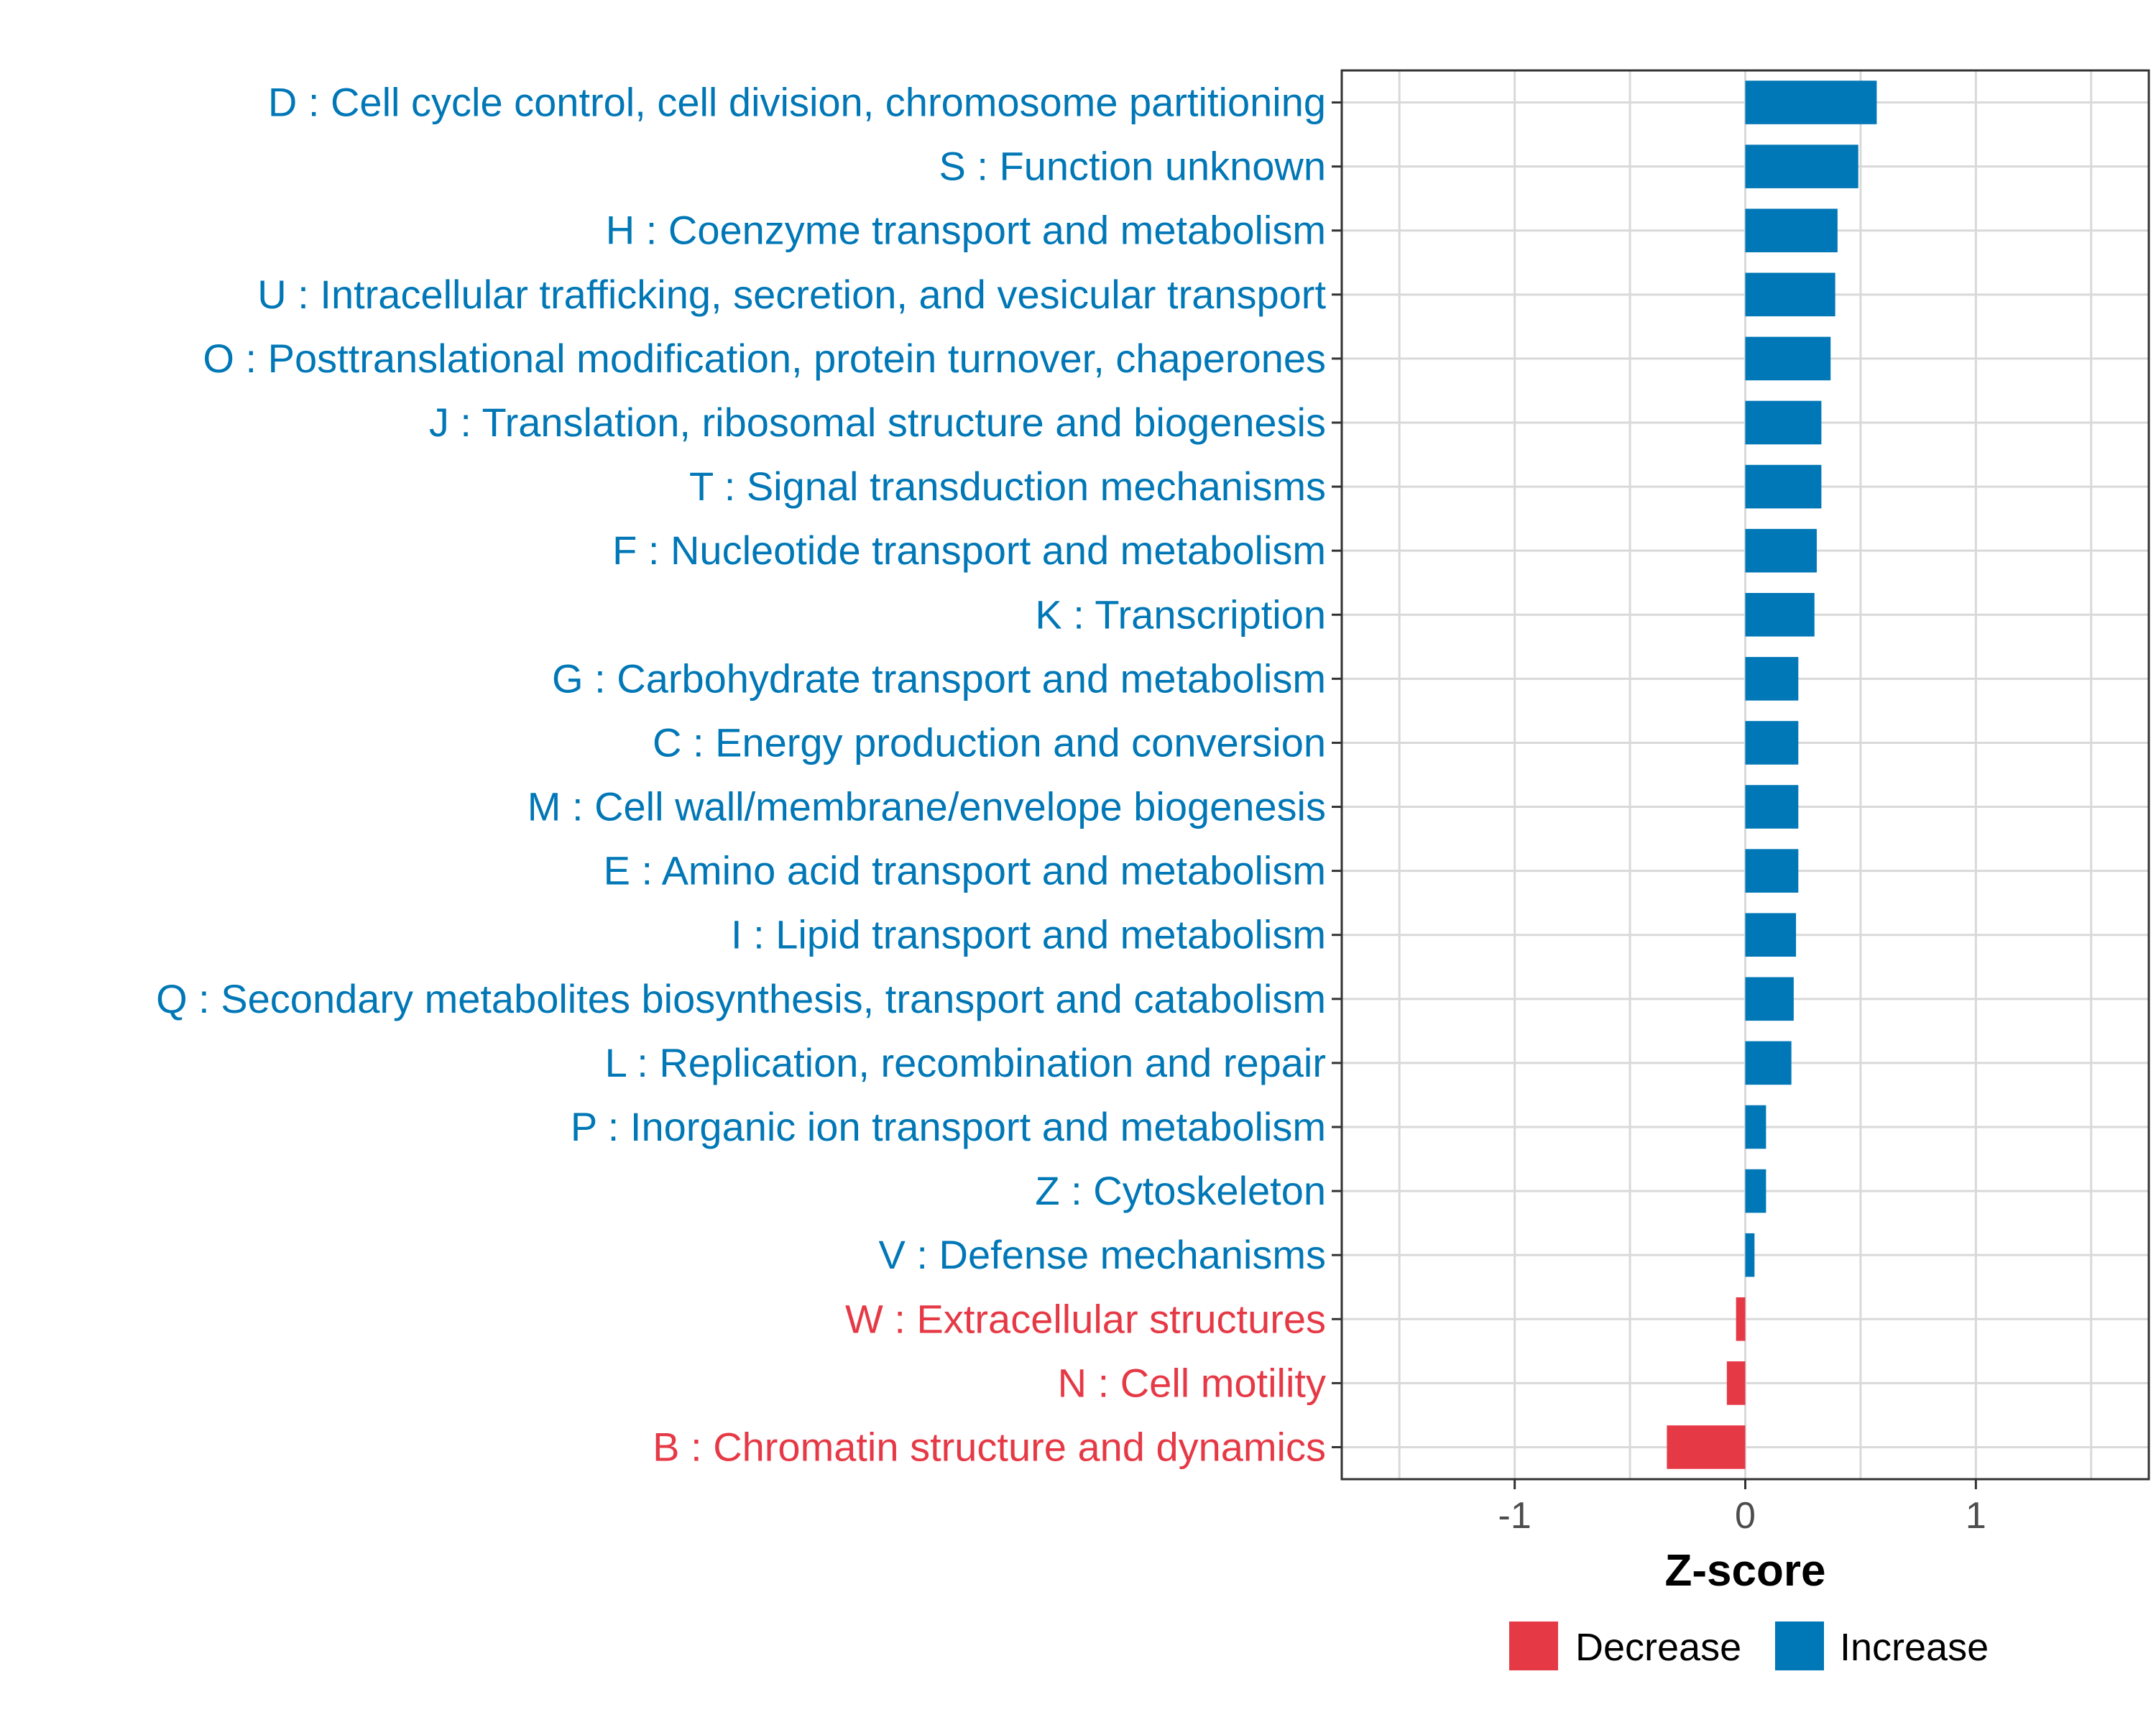 The width and height of the screenshot is (2156, 1725). Describe the element at coordinates (969, 550) in the screenshot. I see `category-label: F : Nucleotide transport and metabolism` at that location.